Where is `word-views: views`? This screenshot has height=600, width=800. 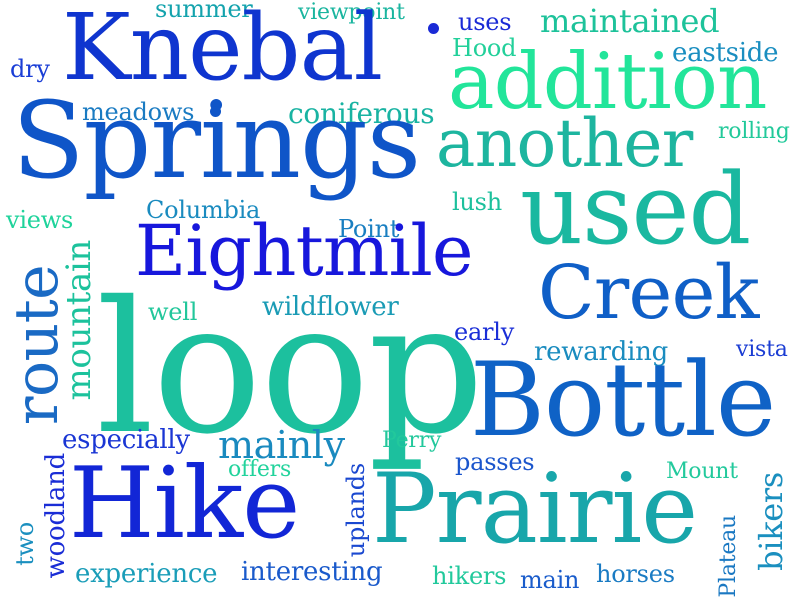
word-views: views is located at coordinates (40, 220).